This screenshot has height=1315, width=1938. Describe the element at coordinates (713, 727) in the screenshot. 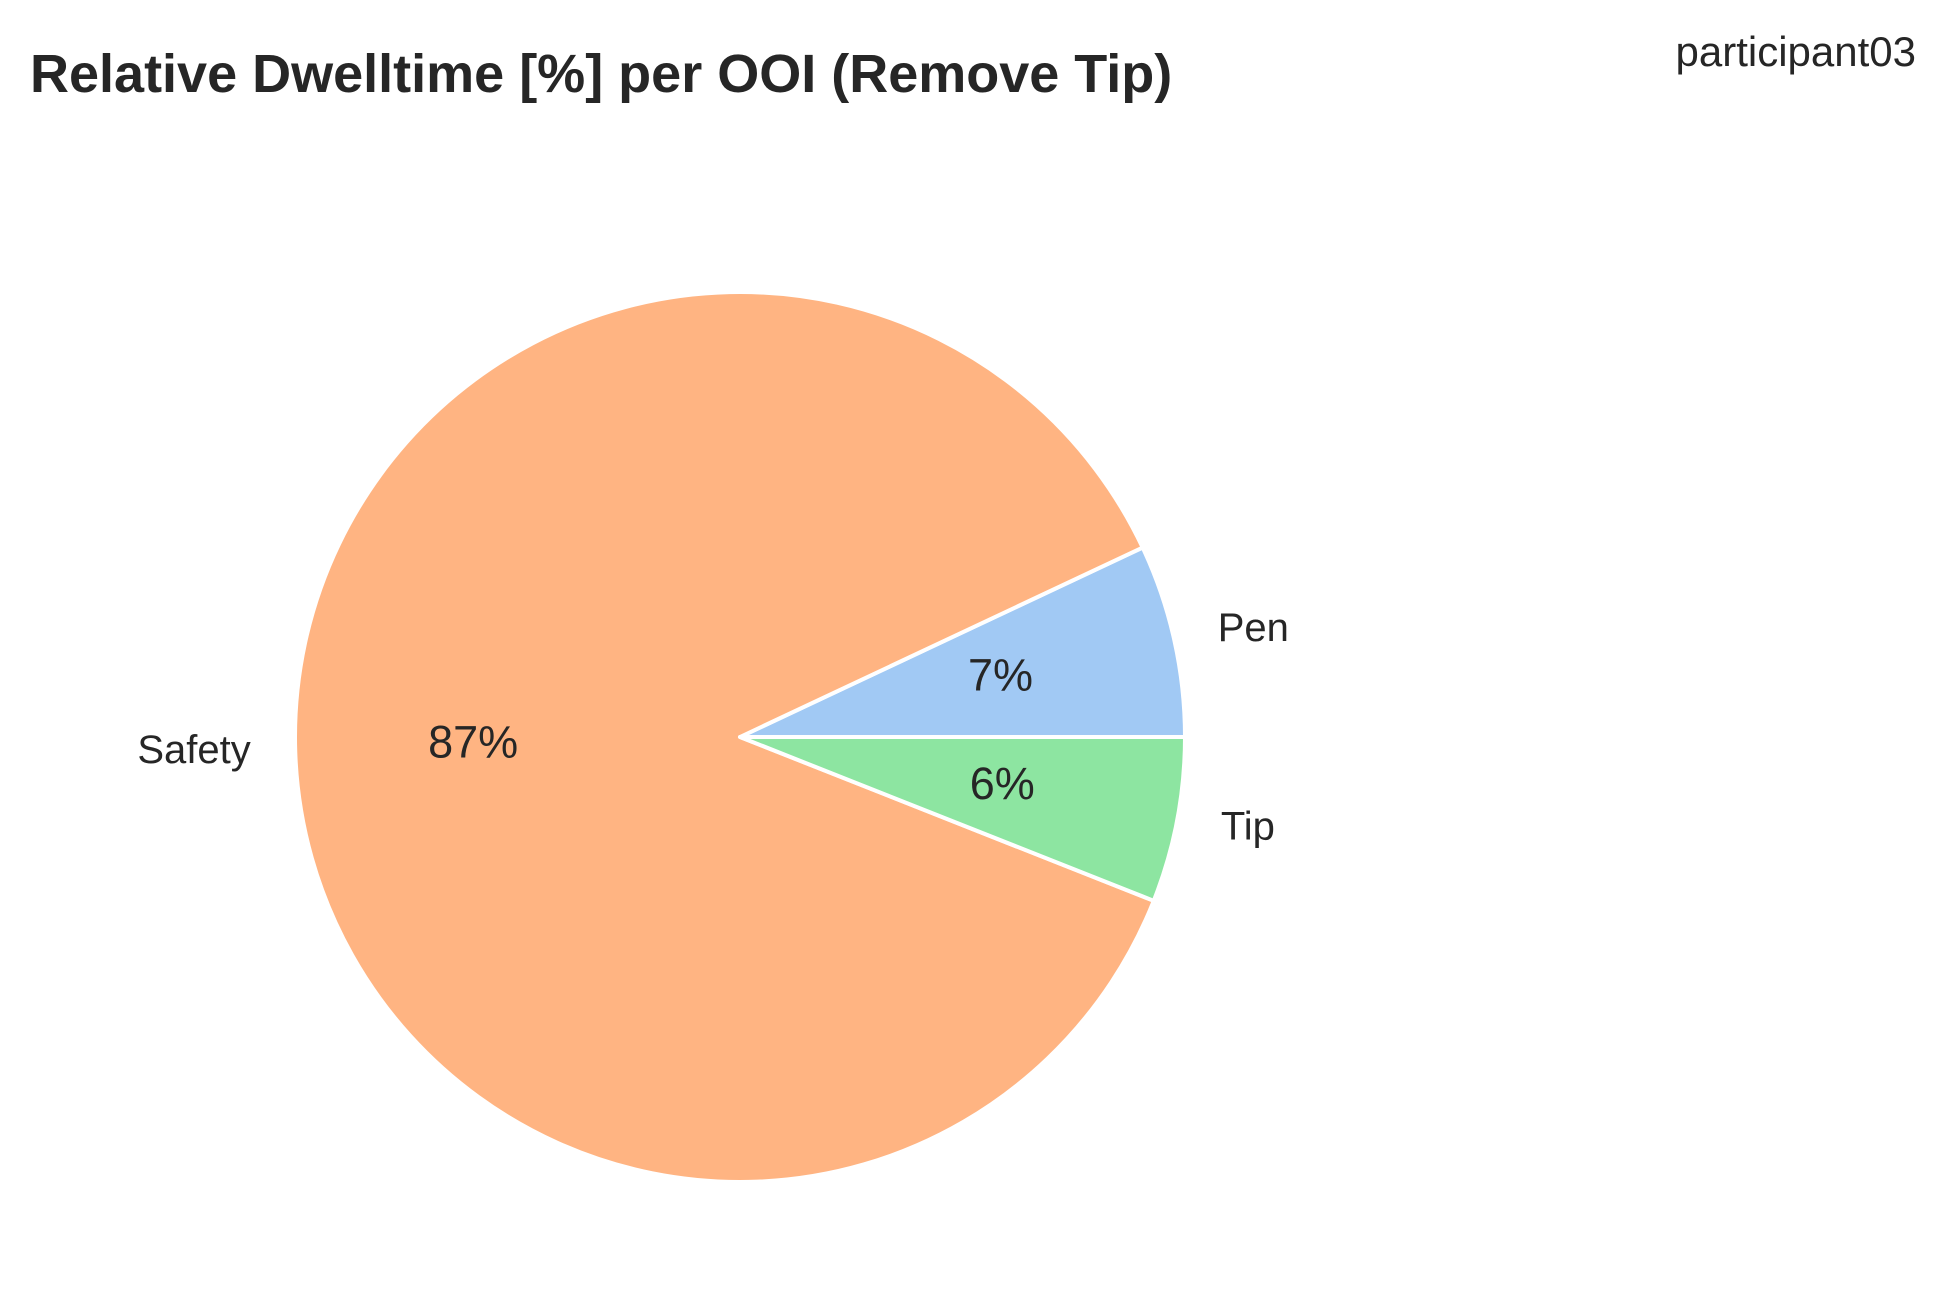

I see `pie-labels: Pen 7% Safety 87% Tip 6%` at that location.